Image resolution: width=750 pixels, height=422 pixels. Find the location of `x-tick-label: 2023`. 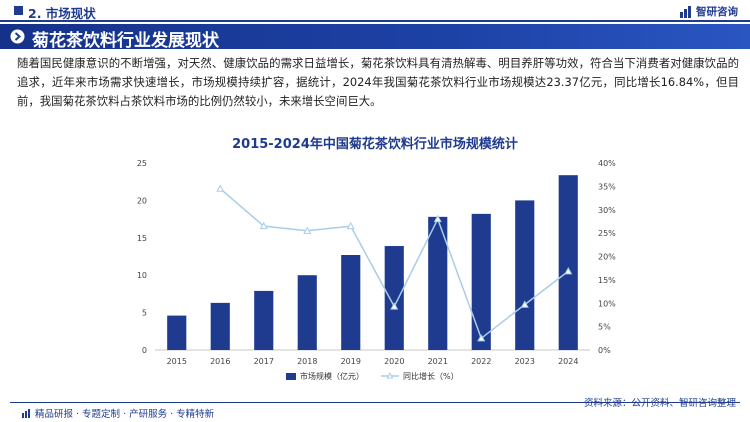

x-tick-label: 2023 is located at coordinates (525, 361).